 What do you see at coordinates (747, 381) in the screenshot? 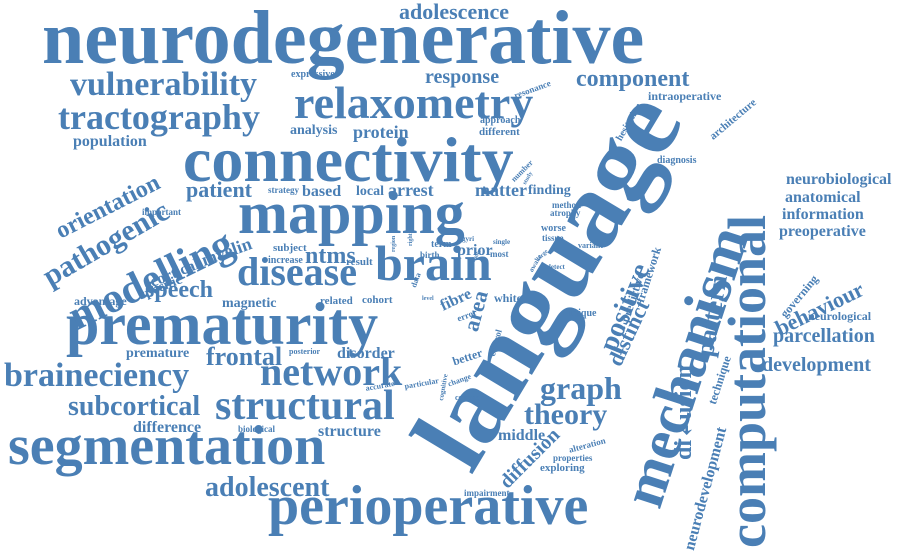
I see `word-computational: computational` at bounding box center [747, 381].